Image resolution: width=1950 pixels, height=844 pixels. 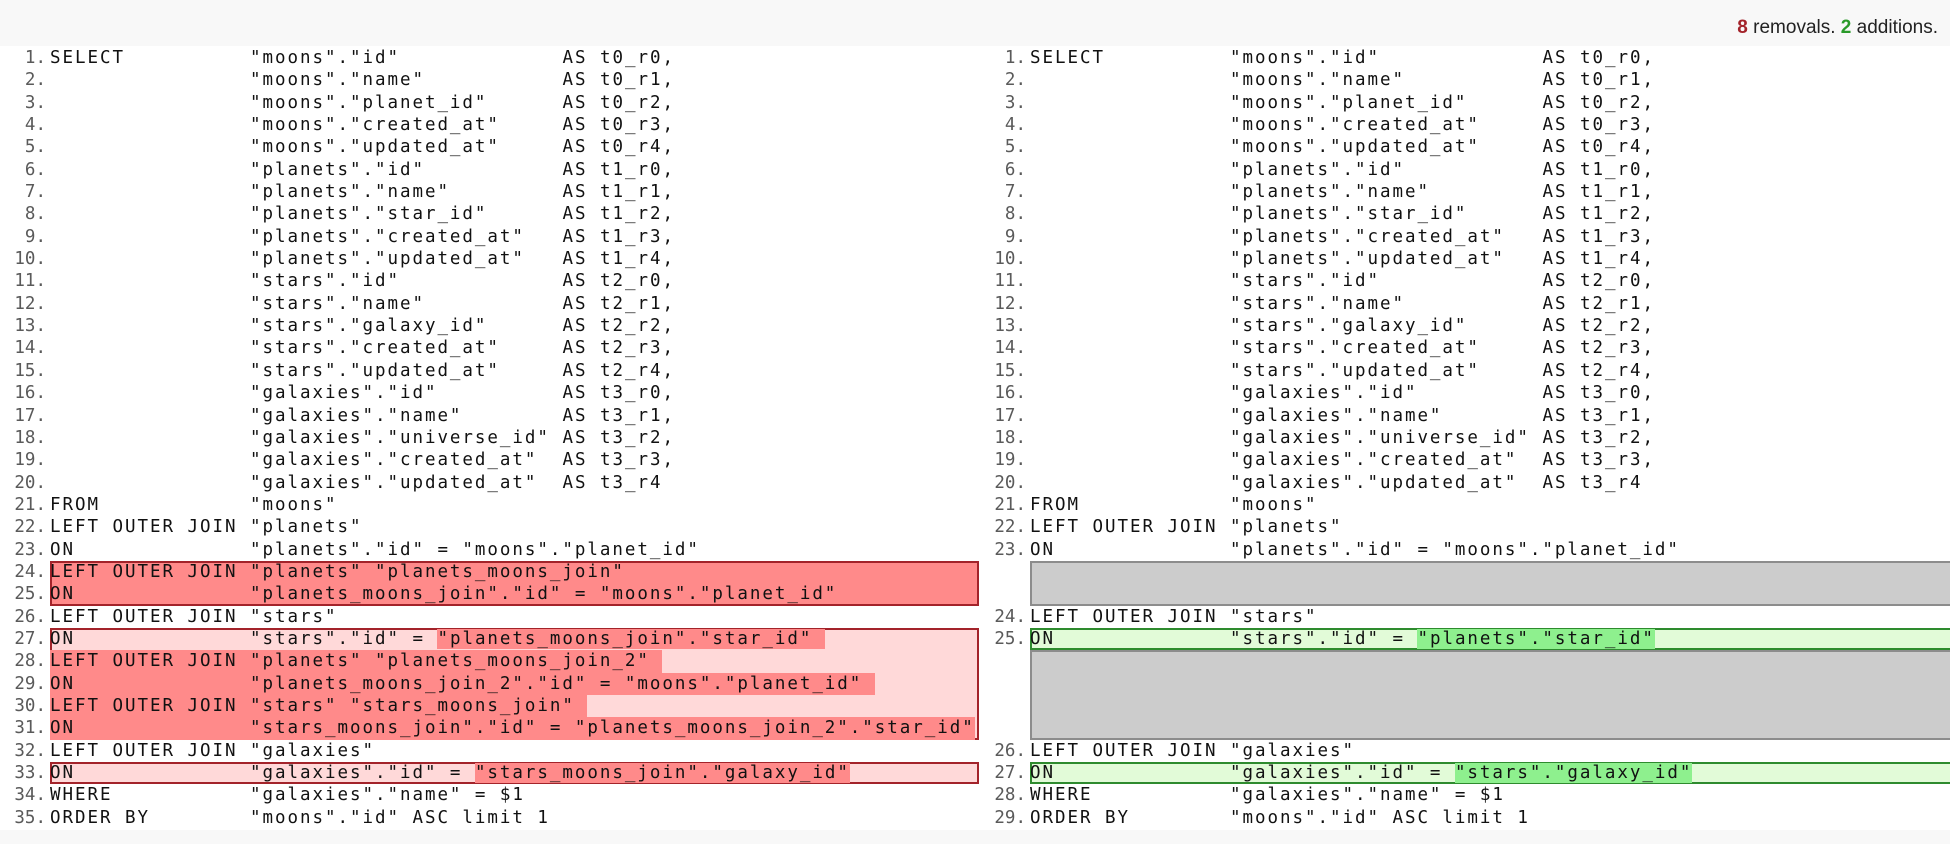 What do you see at coordinates (1010, 370) in the screenshot?
I see `line-number: 15.` at bounding box center [1010, 370].